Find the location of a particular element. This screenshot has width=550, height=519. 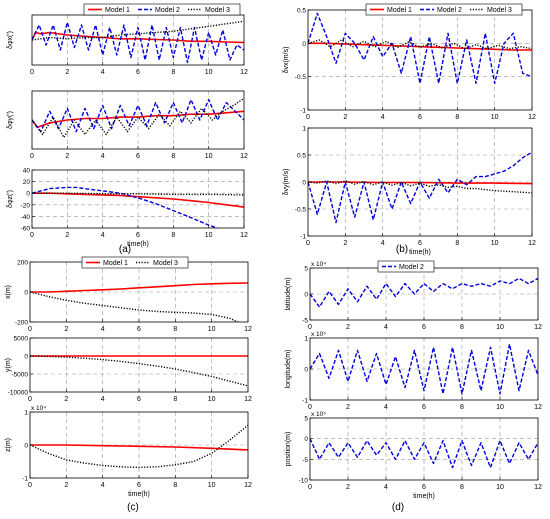

y-tick-label: 40 is located at coordinates (27, 171).